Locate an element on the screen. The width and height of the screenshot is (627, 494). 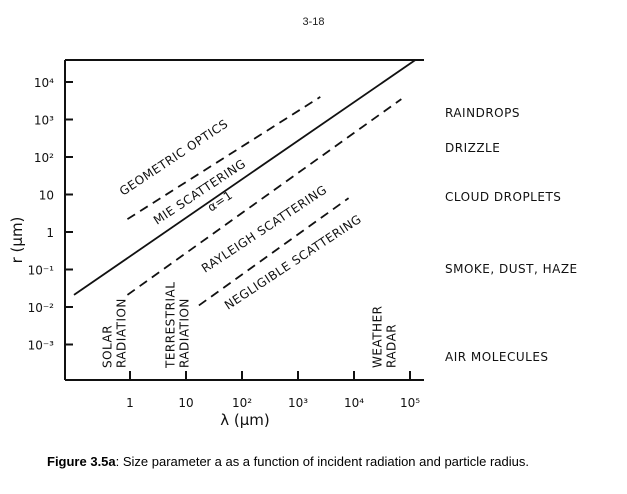
particle-label: SMOKE, DUST, HAZE is located at coordinates (511, 269).